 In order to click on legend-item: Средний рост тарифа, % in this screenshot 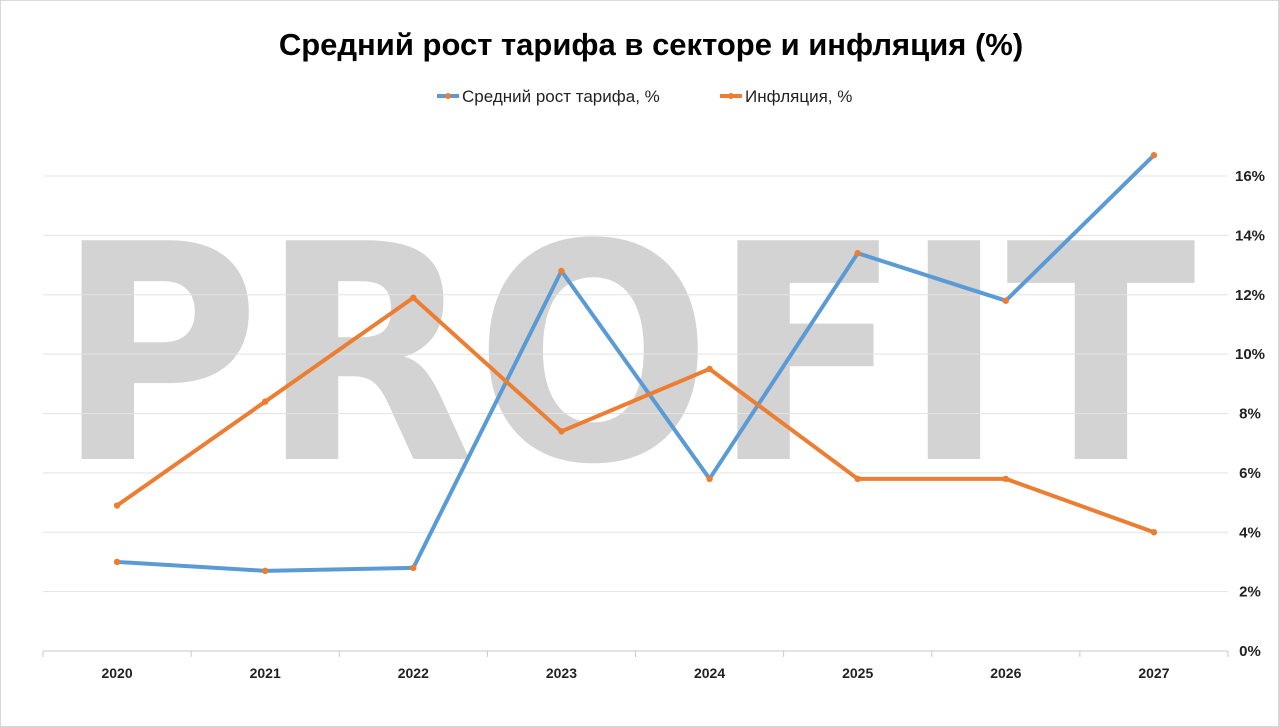, I will do `click(548, 96)`.